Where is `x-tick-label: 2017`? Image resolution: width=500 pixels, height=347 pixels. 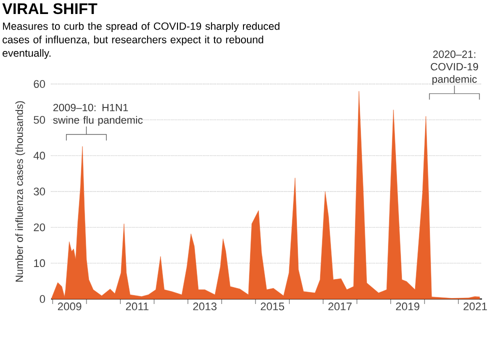
x-tick-label: 2017 is located at coordinates (340, 306).